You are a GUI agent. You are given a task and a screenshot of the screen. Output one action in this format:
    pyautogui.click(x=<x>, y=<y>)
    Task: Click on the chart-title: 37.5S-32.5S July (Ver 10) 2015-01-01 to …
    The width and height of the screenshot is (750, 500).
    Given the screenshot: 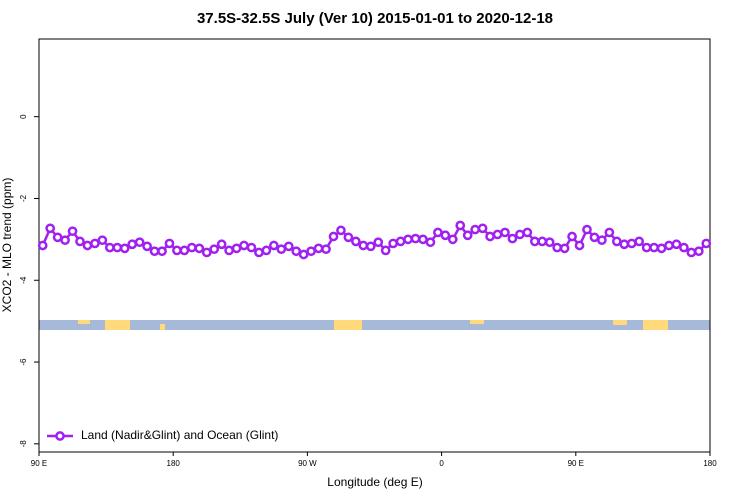 What is the action you would take?
    pyautogui.click(x=375, y=18)
    